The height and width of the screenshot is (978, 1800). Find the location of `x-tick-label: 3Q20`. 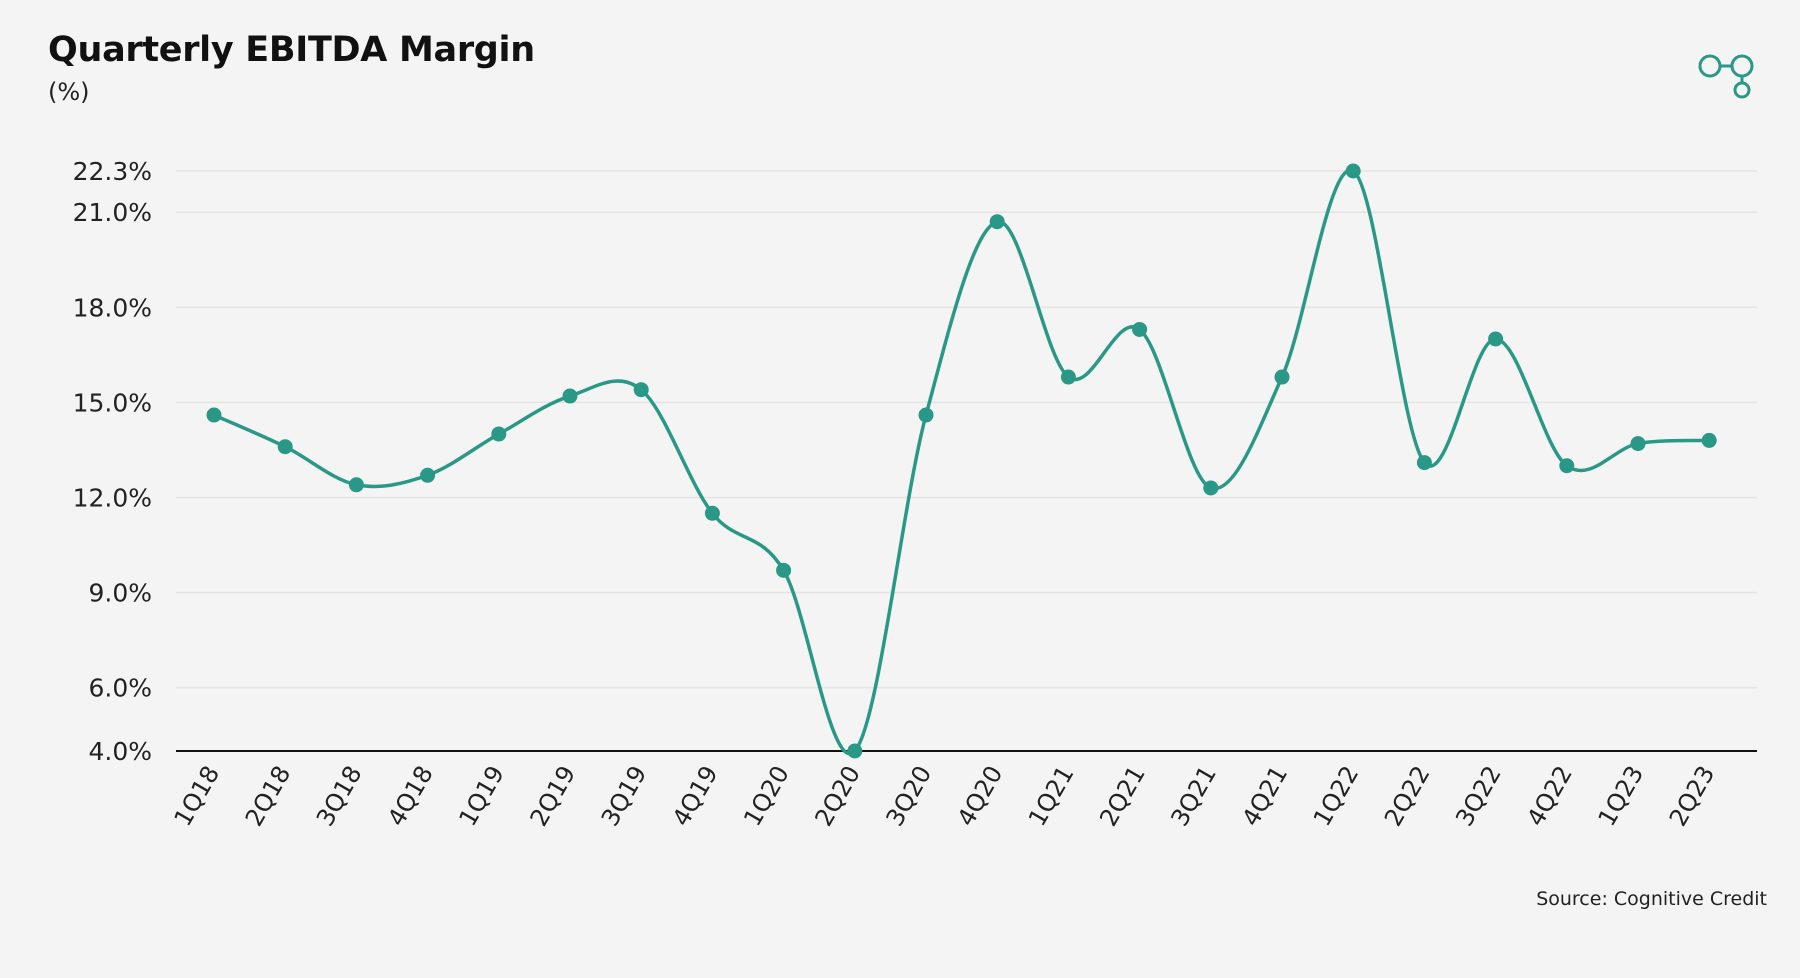

x-tick-label: 3Q20 is located at coordinates (909, 796).